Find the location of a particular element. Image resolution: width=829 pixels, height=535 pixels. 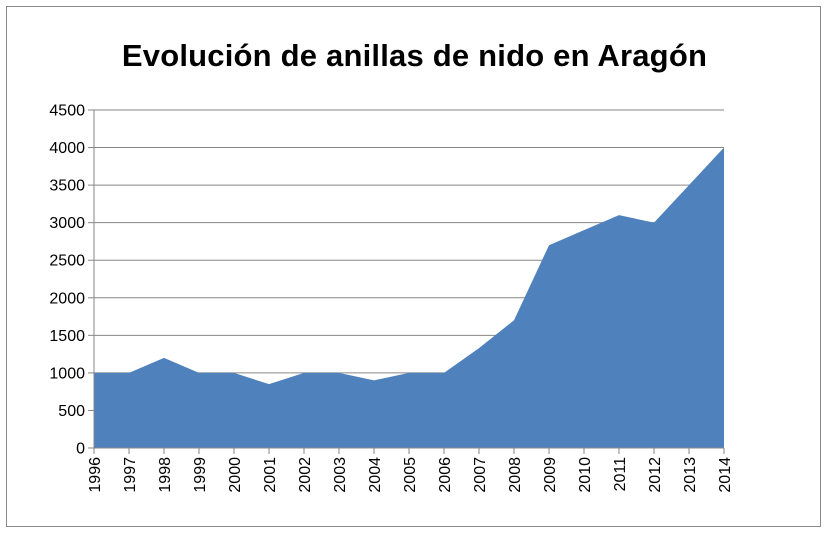

x-tick-label: 2008 is located at coordinates (515, 475).